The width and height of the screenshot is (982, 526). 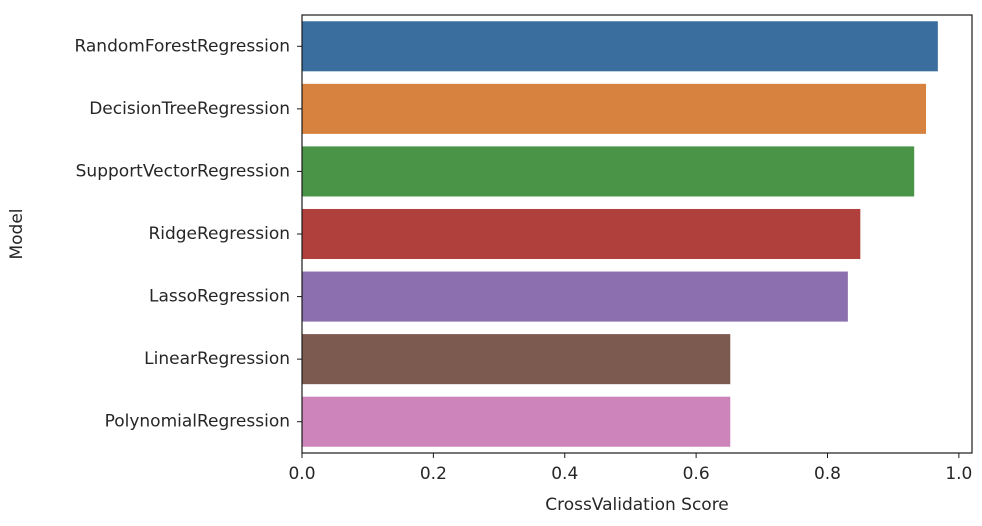 I want to click on bar-RidgeRegression, so click(x=581, y=234).